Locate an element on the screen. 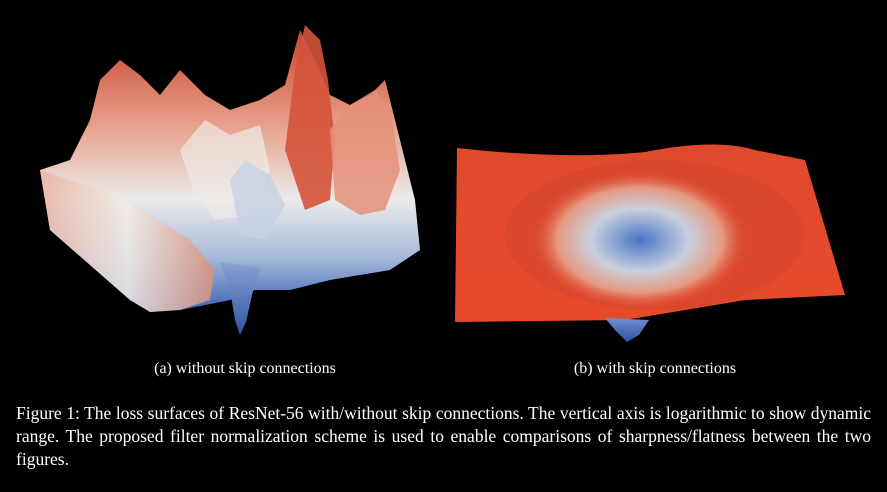  subfigure-caption-a: (a) without skip connections is located at coordinates (245, 368).